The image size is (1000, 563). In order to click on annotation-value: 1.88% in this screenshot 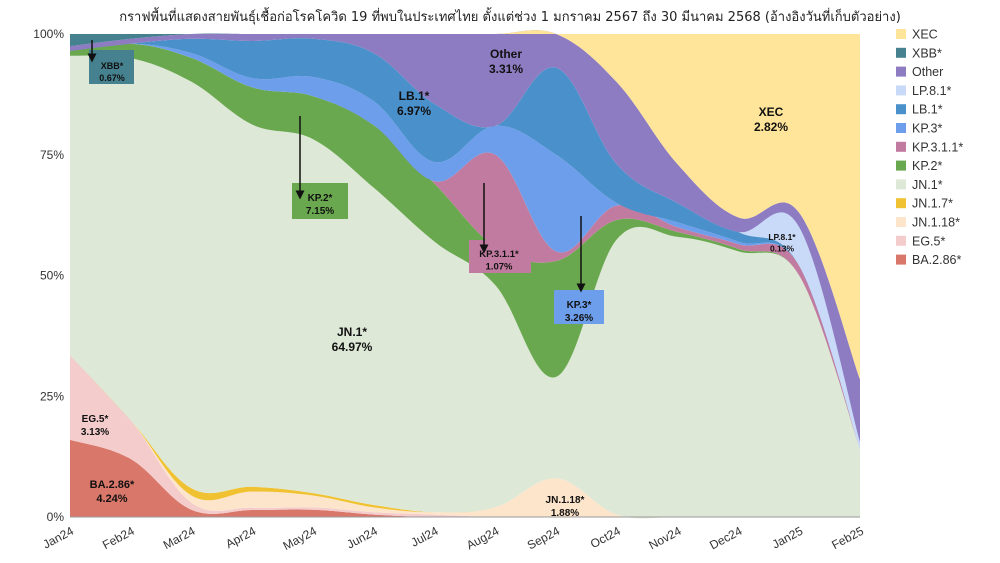, I will do `click(565, 513)`.